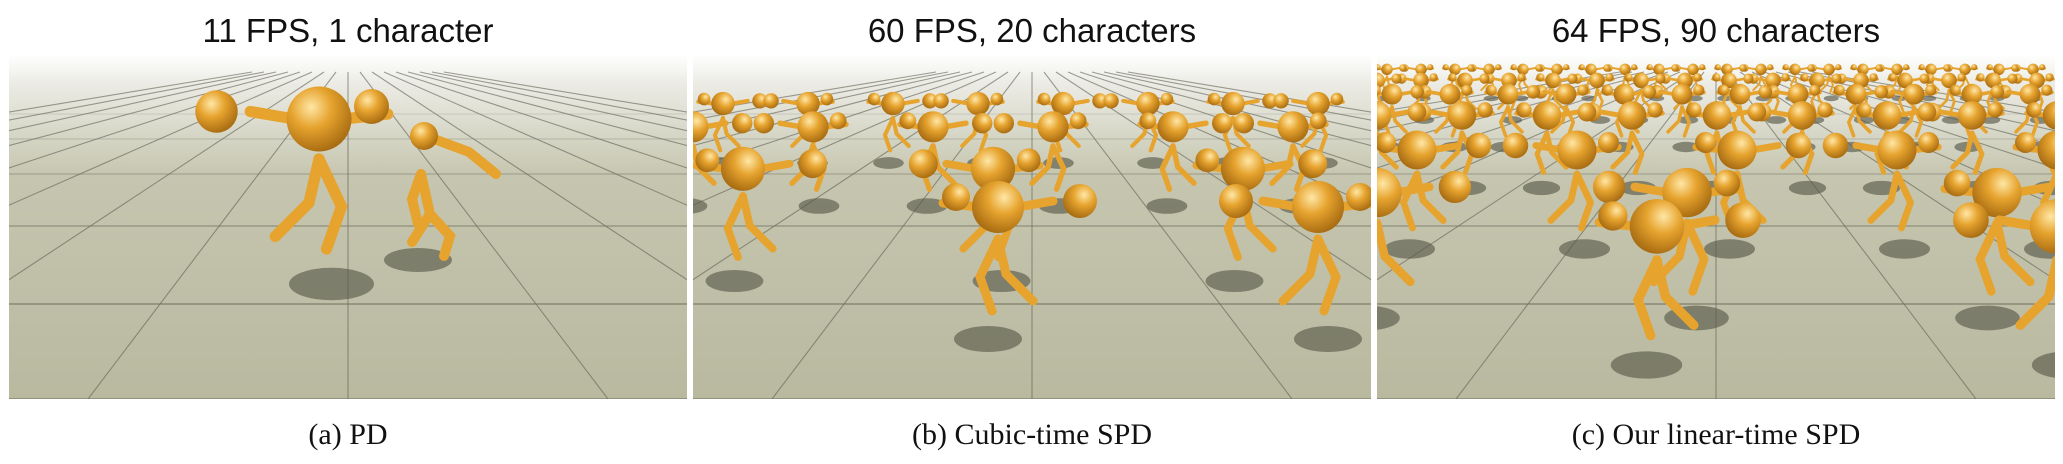  Describe the element at coordinates (1032, 30) in the screenshot. I see `panel-title: 60 FPS, 20 characters` at that location.